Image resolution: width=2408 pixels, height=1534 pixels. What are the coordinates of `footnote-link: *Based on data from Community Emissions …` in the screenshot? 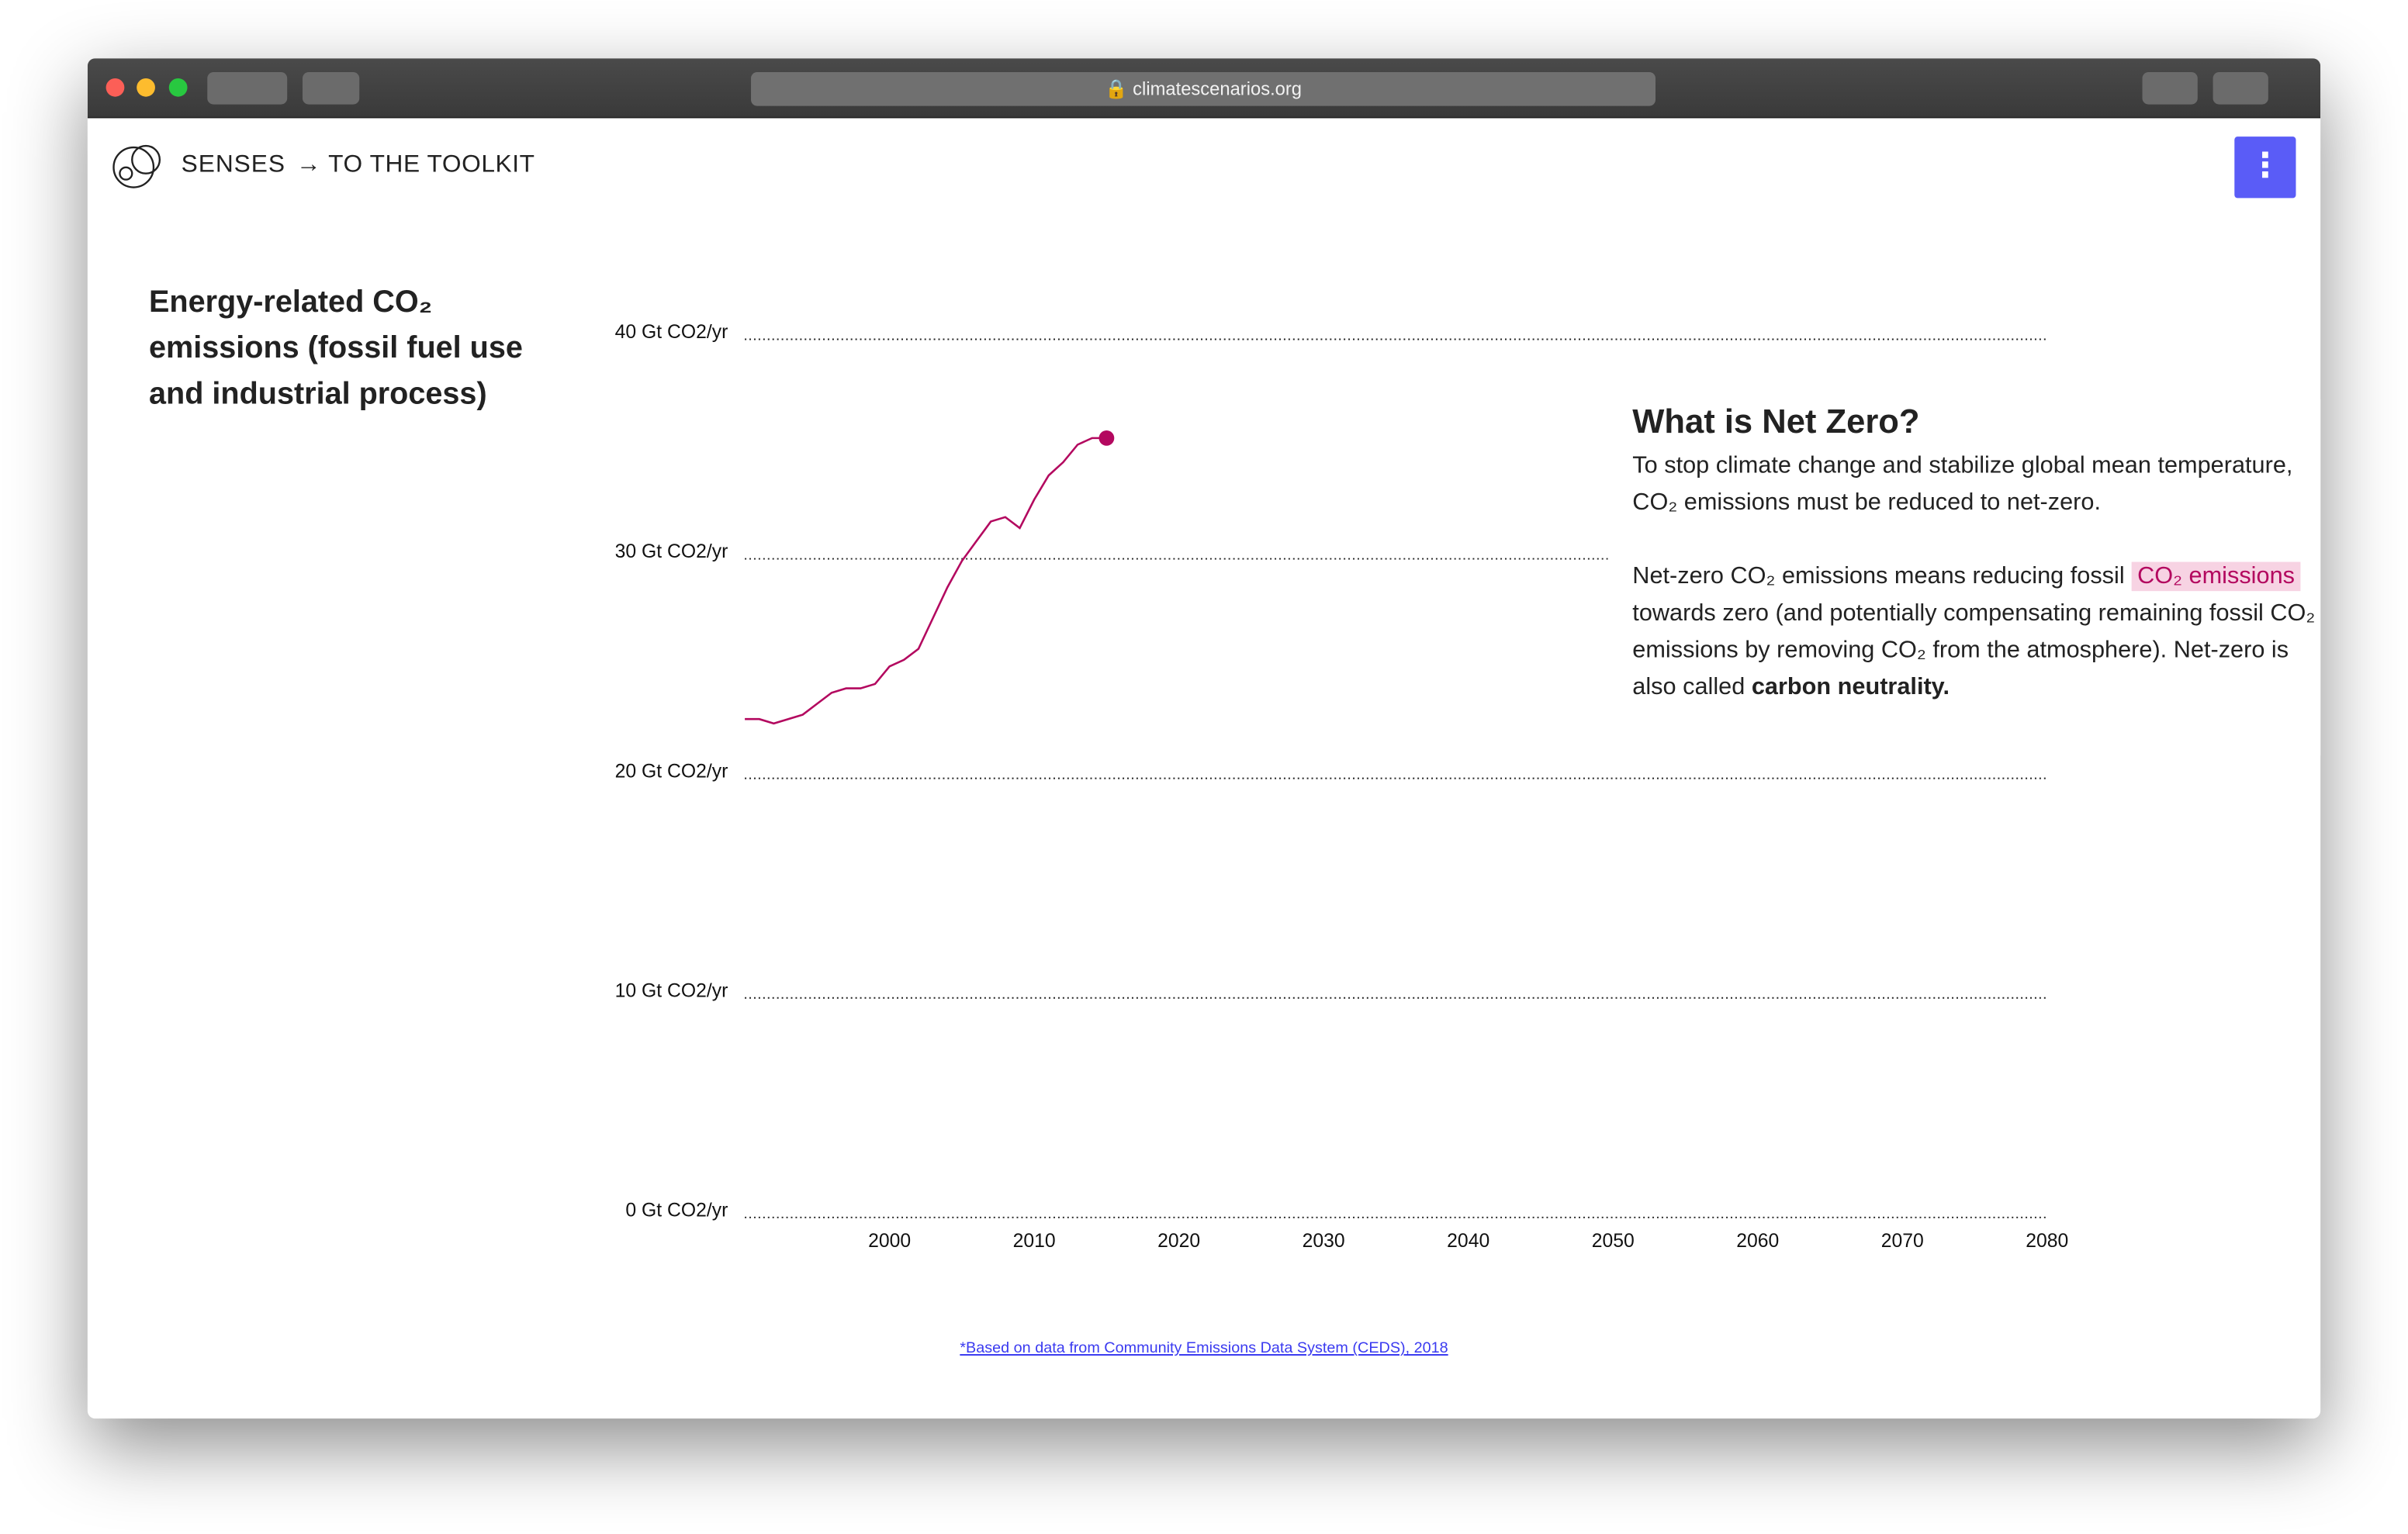 It's located at (1204, 1348).